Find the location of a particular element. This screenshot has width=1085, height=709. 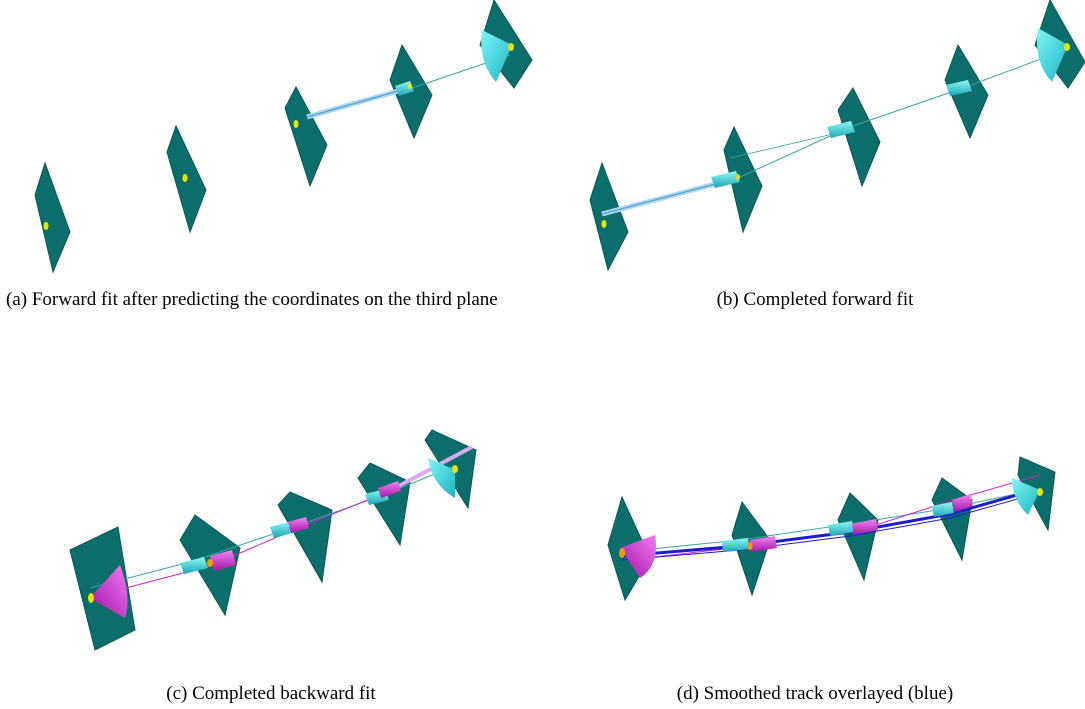

predicted-track is located at coordinates (359, 102).